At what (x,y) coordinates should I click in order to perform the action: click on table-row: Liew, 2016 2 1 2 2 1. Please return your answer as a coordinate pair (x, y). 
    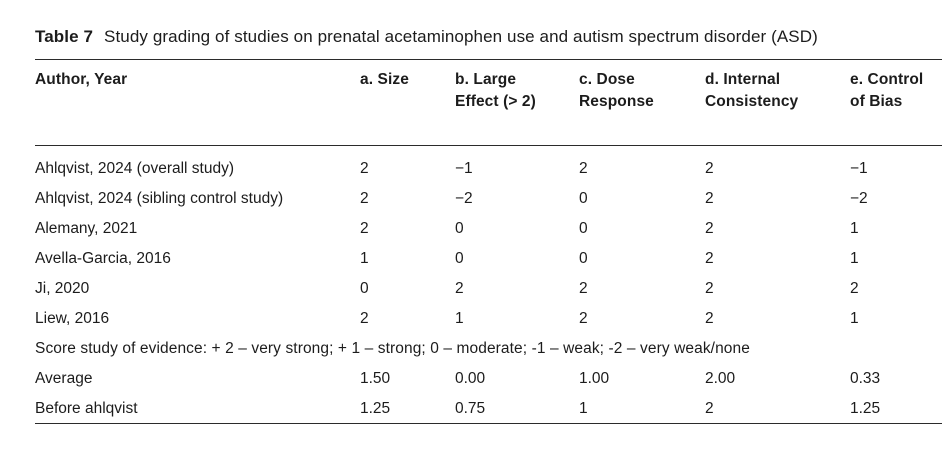
    Looking at the image, I should click on (488, 318).